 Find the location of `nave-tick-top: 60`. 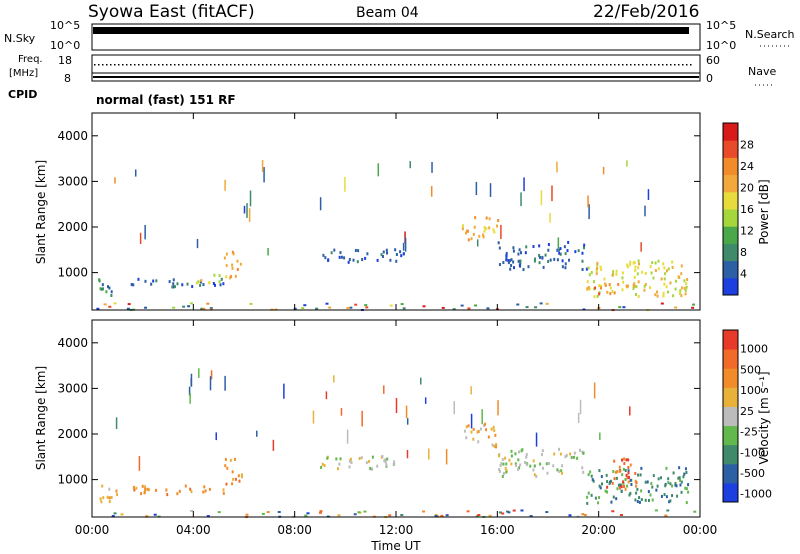

nave-tick-top: 60 is located at coordinates (713, 60).